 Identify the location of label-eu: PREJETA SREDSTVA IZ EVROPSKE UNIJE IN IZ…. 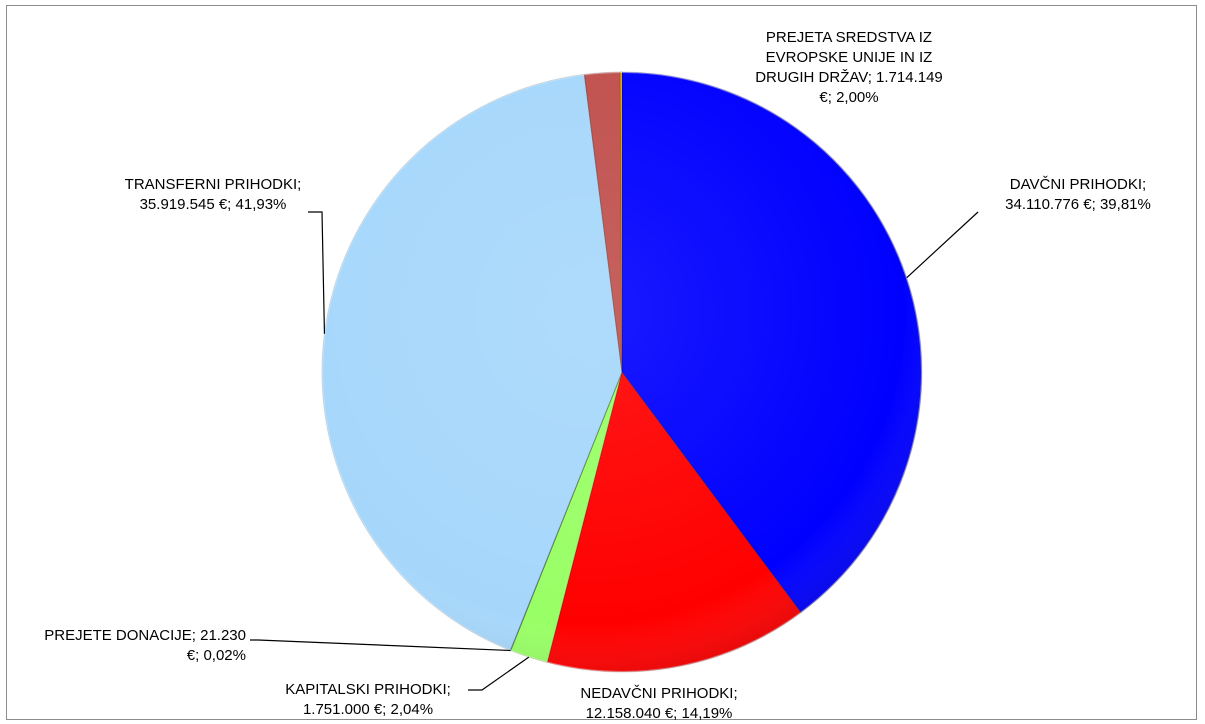
(849, 67).